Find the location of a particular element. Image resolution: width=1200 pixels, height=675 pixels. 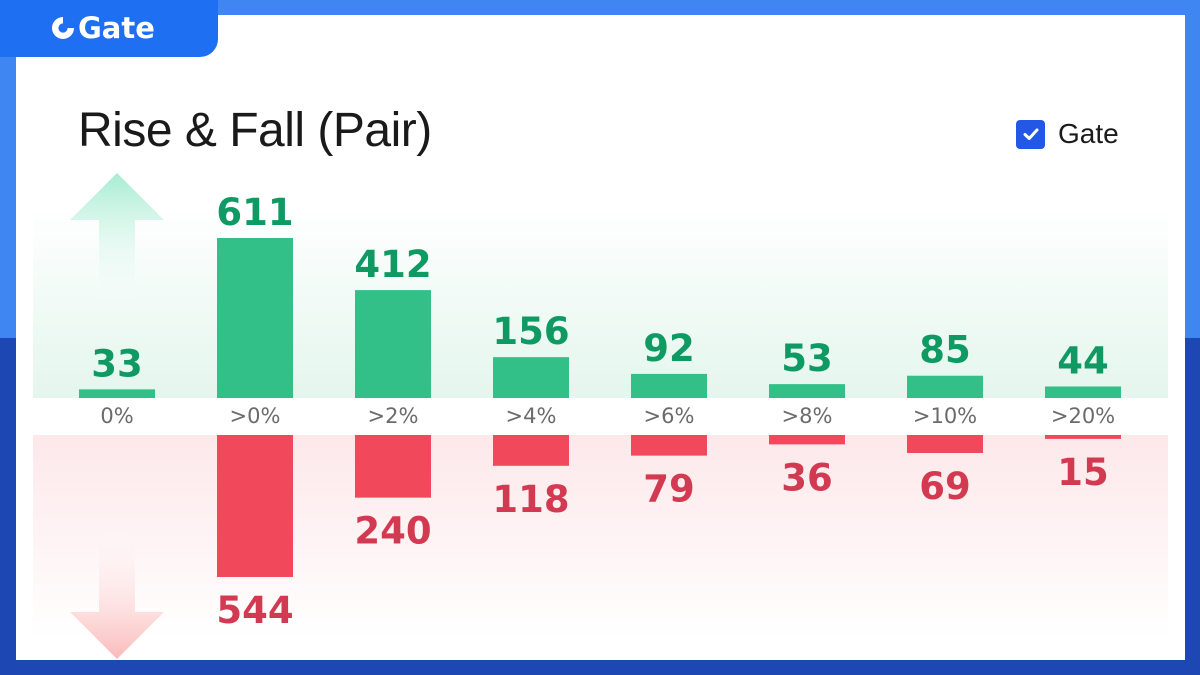

brand-name: Gate is located at coordinates (116, 28).